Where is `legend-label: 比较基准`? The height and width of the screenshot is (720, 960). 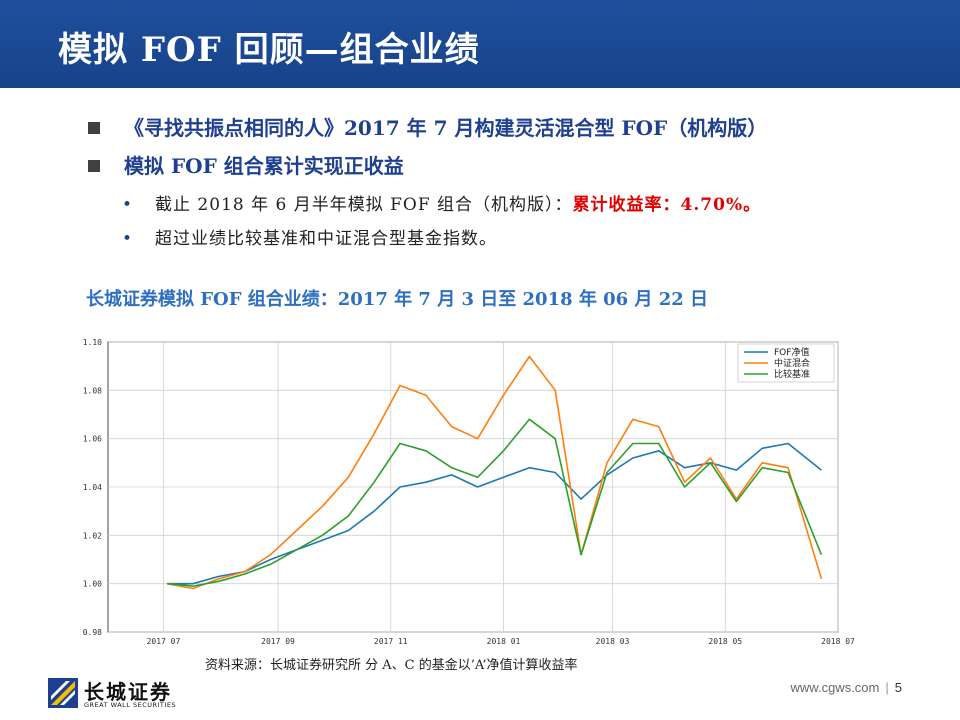 legend-label: 比较基准 is located at coordinates (792, 374).